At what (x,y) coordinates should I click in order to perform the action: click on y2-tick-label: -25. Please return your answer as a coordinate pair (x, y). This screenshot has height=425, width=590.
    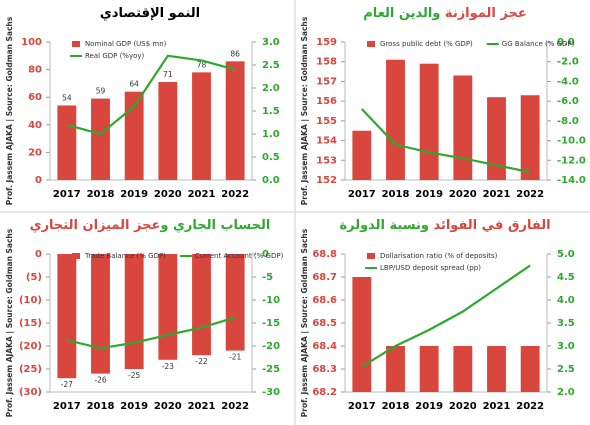
    Looking at the image, I should click on (271, 369).